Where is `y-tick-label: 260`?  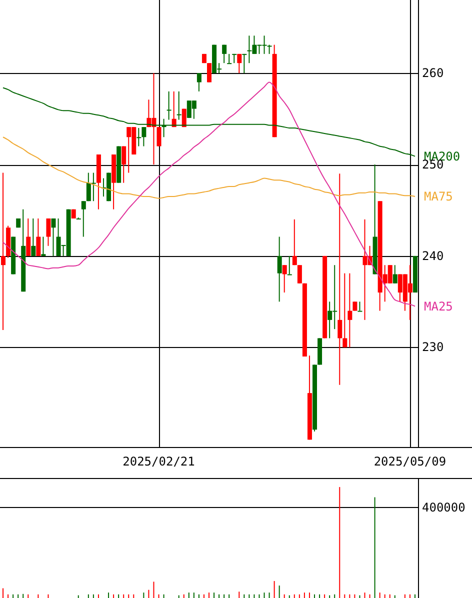 y-tick-label: 260 is located at coordinates (433, 73).